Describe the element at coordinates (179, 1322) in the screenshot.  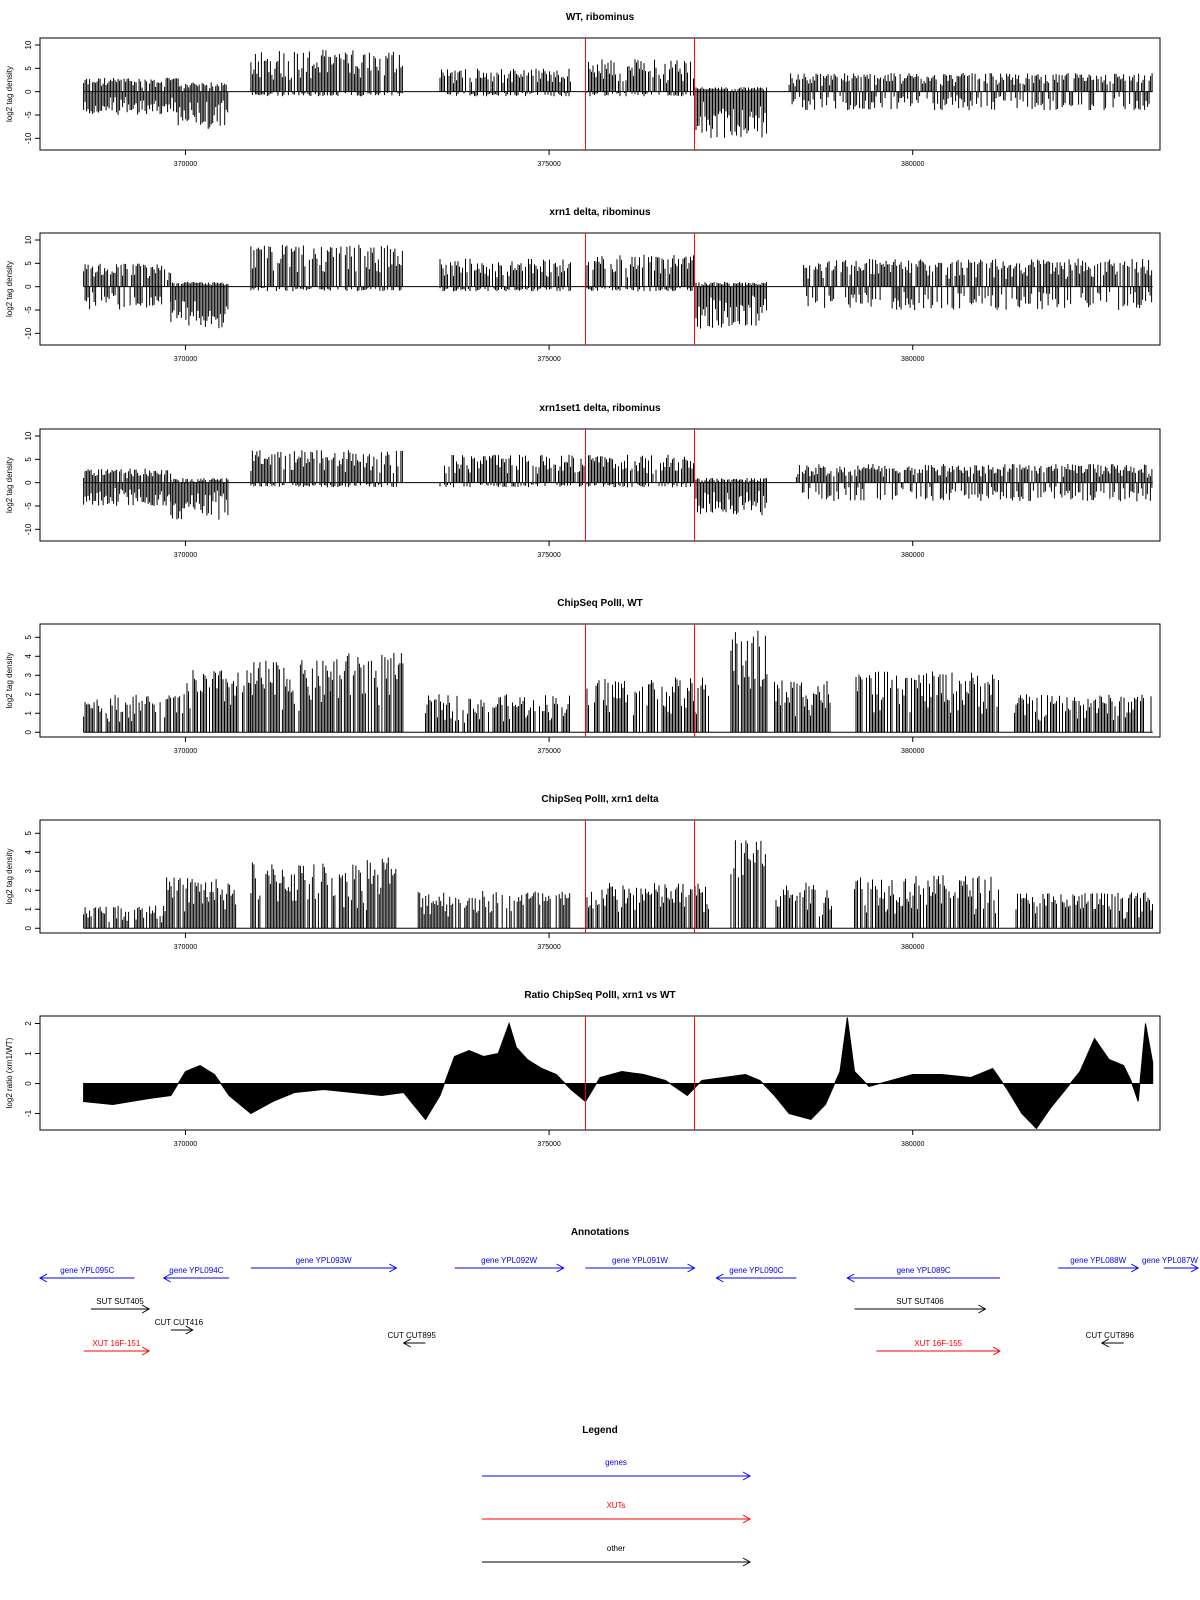
I see `feature-label: CUT CUT416` at that location.